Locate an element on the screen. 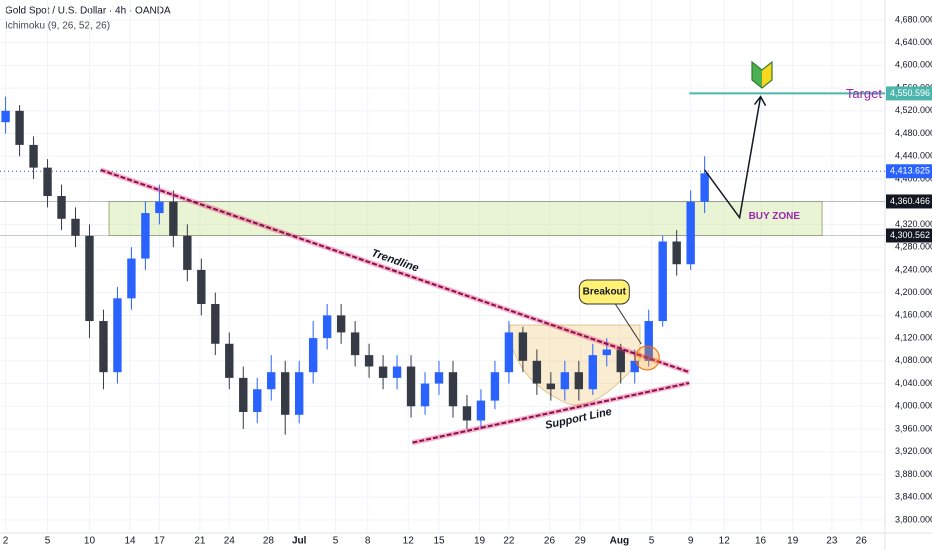 This screenshot has height=550, width=932. x-tick-label: 29 is located at coordinates (581, 541).